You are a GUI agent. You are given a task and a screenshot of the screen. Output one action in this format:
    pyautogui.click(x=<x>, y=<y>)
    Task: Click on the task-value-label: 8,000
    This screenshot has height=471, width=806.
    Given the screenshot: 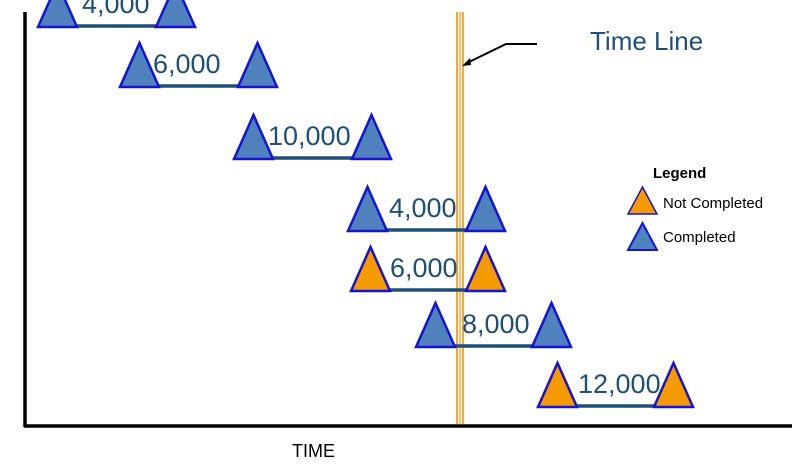 What is the action you would take?
    pyautogui.click(x=496, y=324)
    